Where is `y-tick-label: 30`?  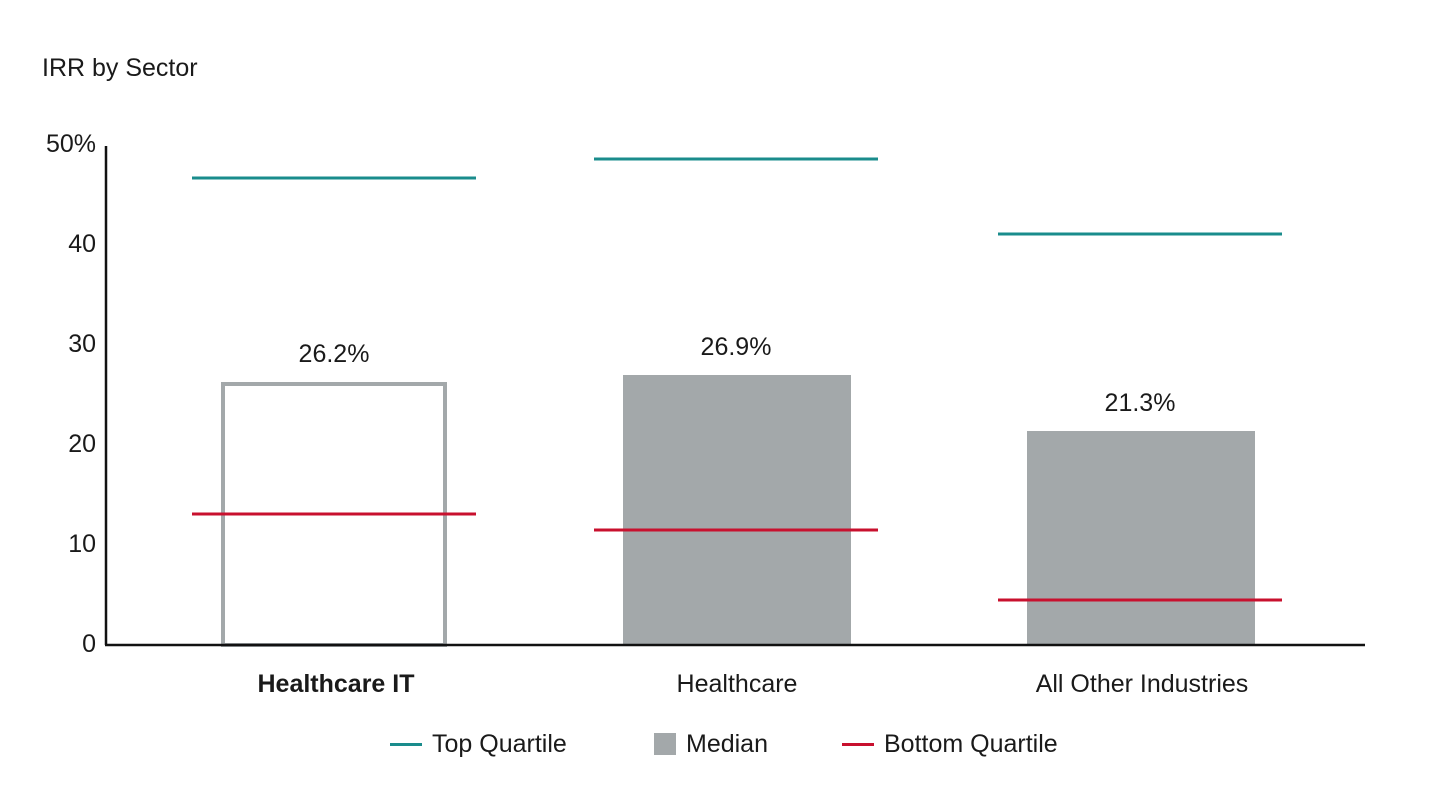 y-tick-label: 30 is located at coordinates (82, 344).